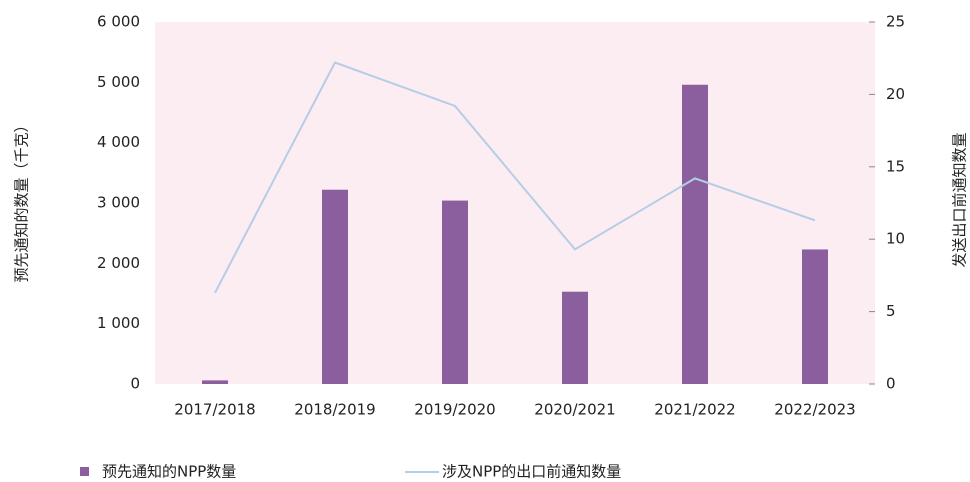 The width and height of the screenshot is (970, 482). What do you see at coordinates (891, 311) in the screenshot?
I see `y2-tick-label: 5` at bounding box center [891, 311].